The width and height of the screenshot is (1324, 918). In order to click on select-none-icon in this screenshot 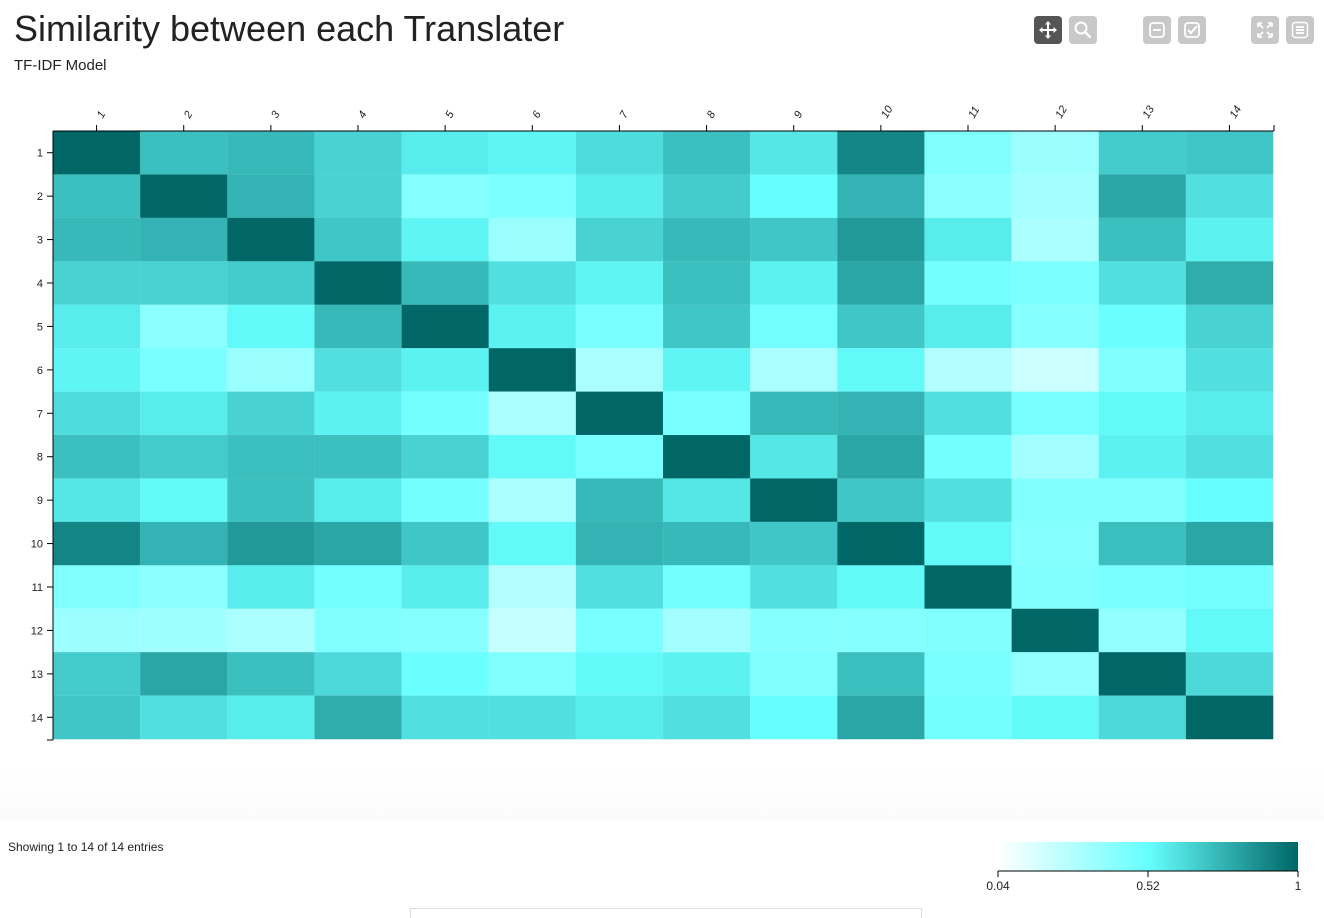, I will do `click(1157, 30)`.